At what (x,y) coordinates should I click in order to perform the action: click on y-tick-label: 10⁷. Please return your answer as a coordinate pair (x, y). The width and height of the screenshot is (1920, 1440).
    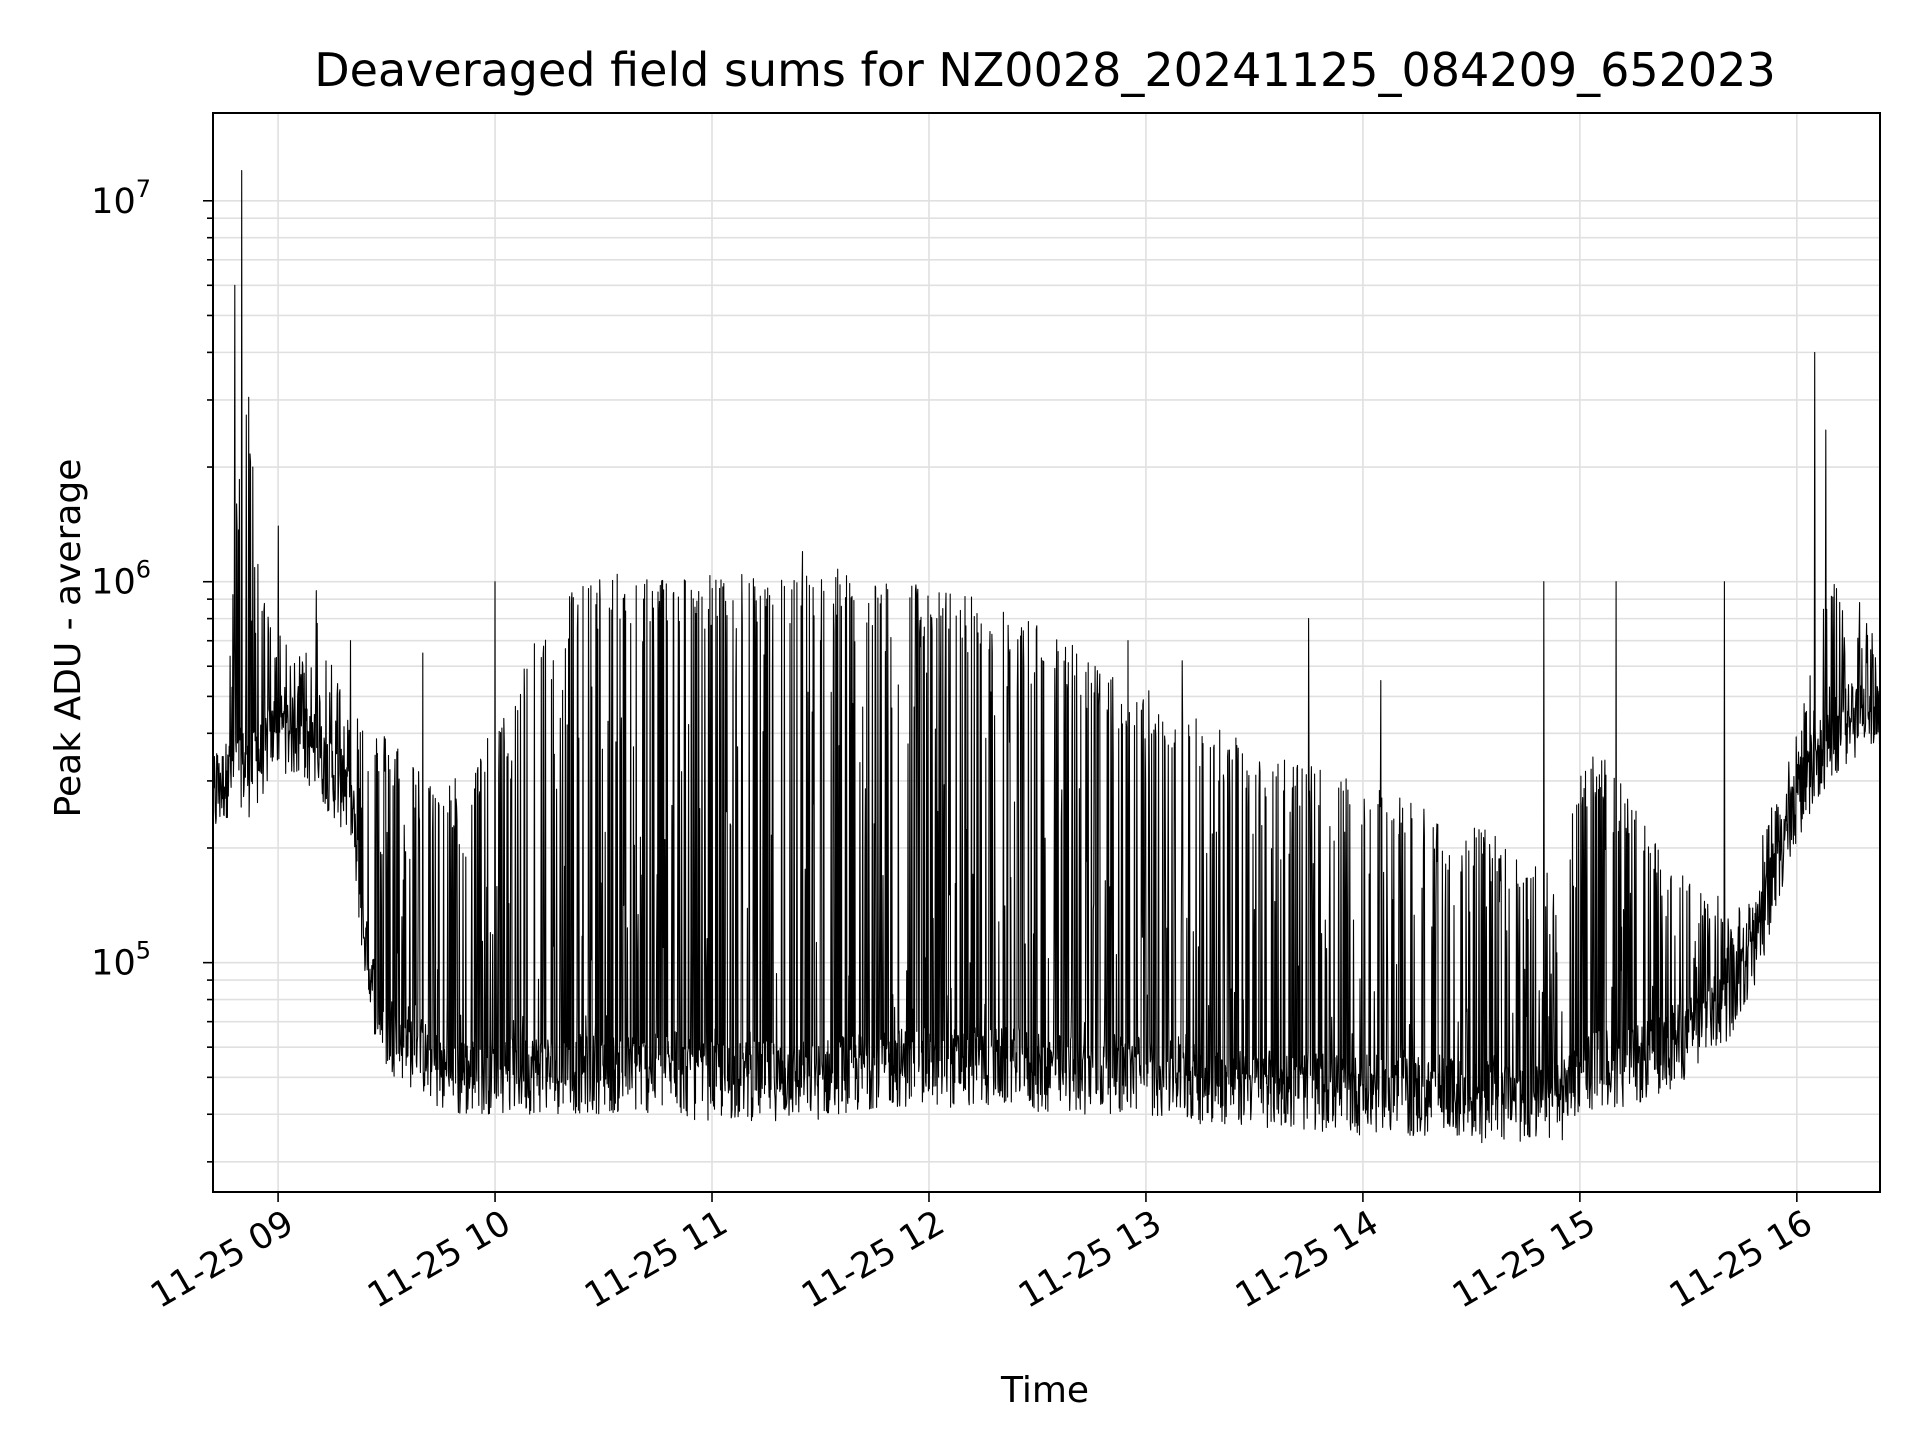
    Looking at the image, I should click on (121, 198).